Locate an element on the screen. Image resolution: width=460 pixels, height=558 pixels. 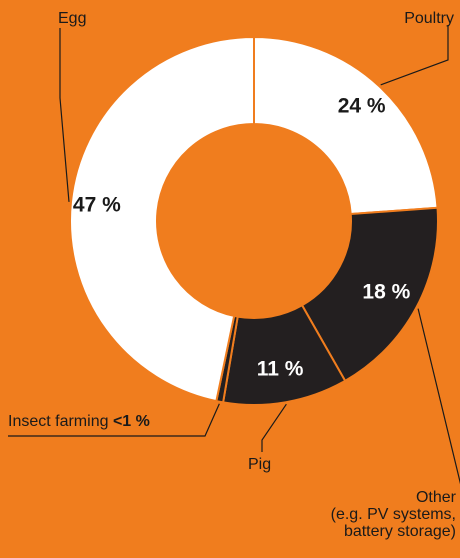
slice-poultry is located at coordinates (346, 125).